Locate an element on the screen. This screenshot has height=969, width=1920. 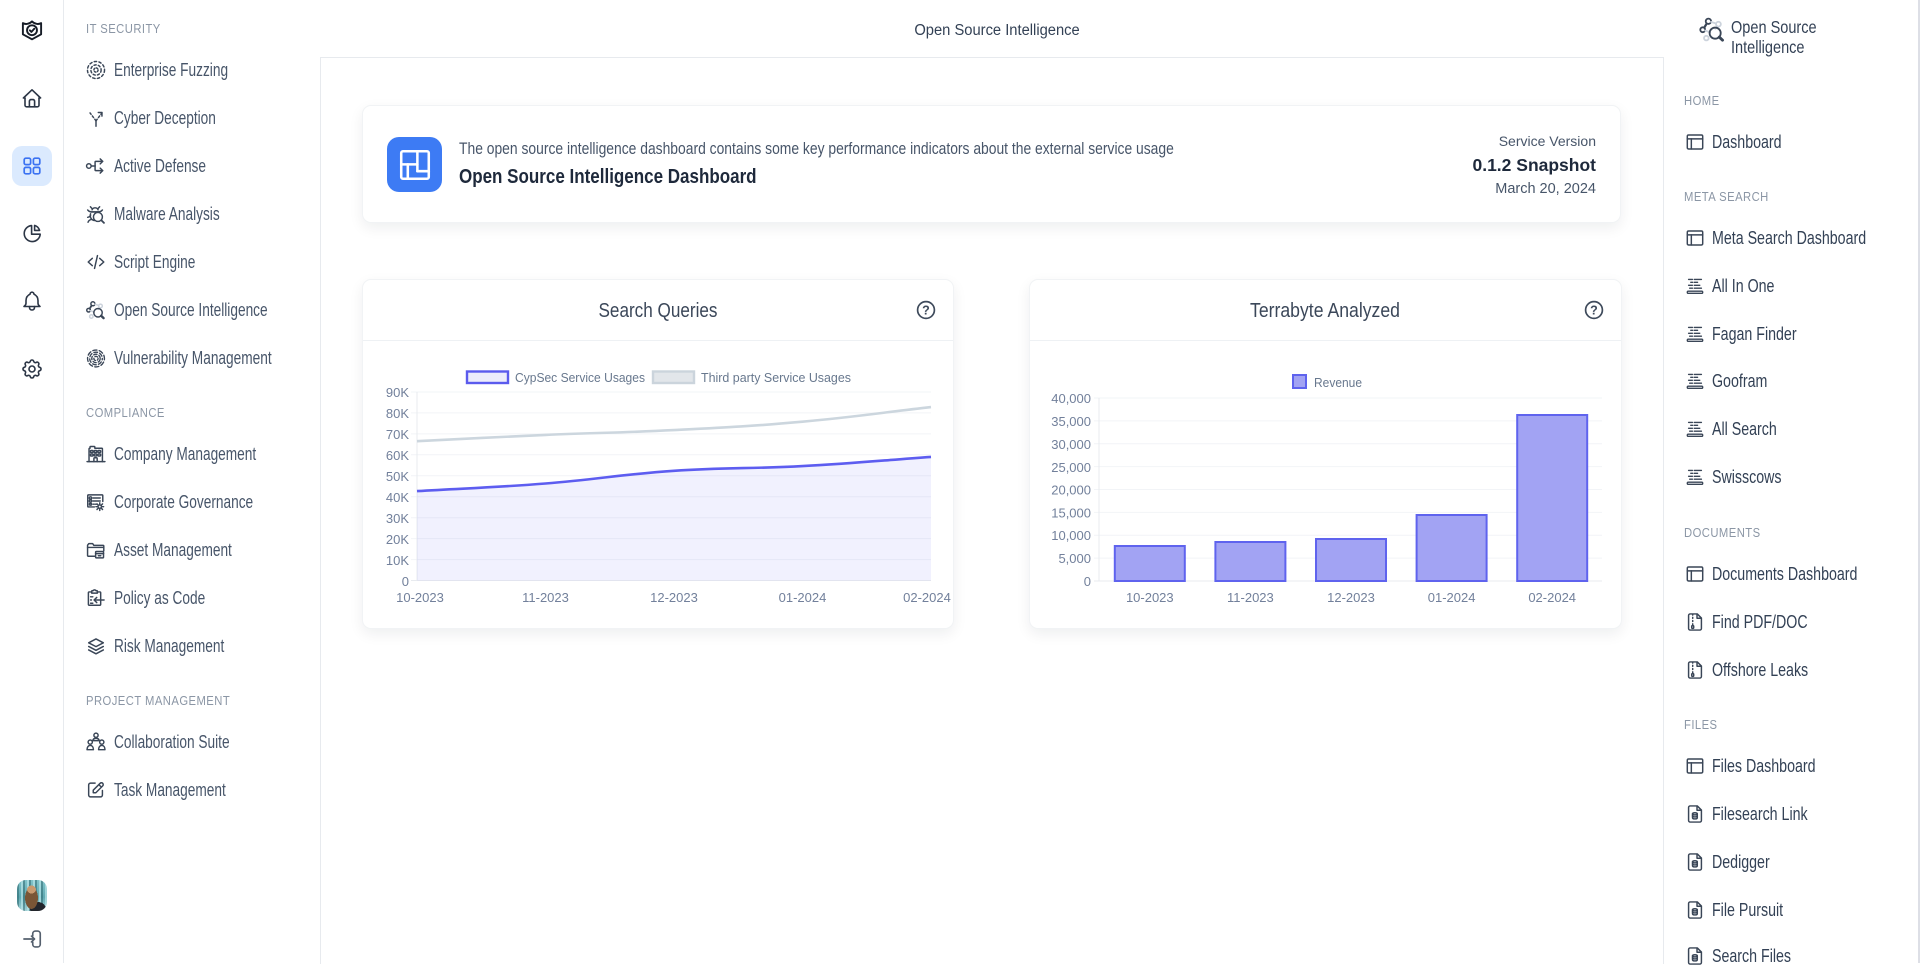
svg-text: 60K is located at coordinates (397, 455).